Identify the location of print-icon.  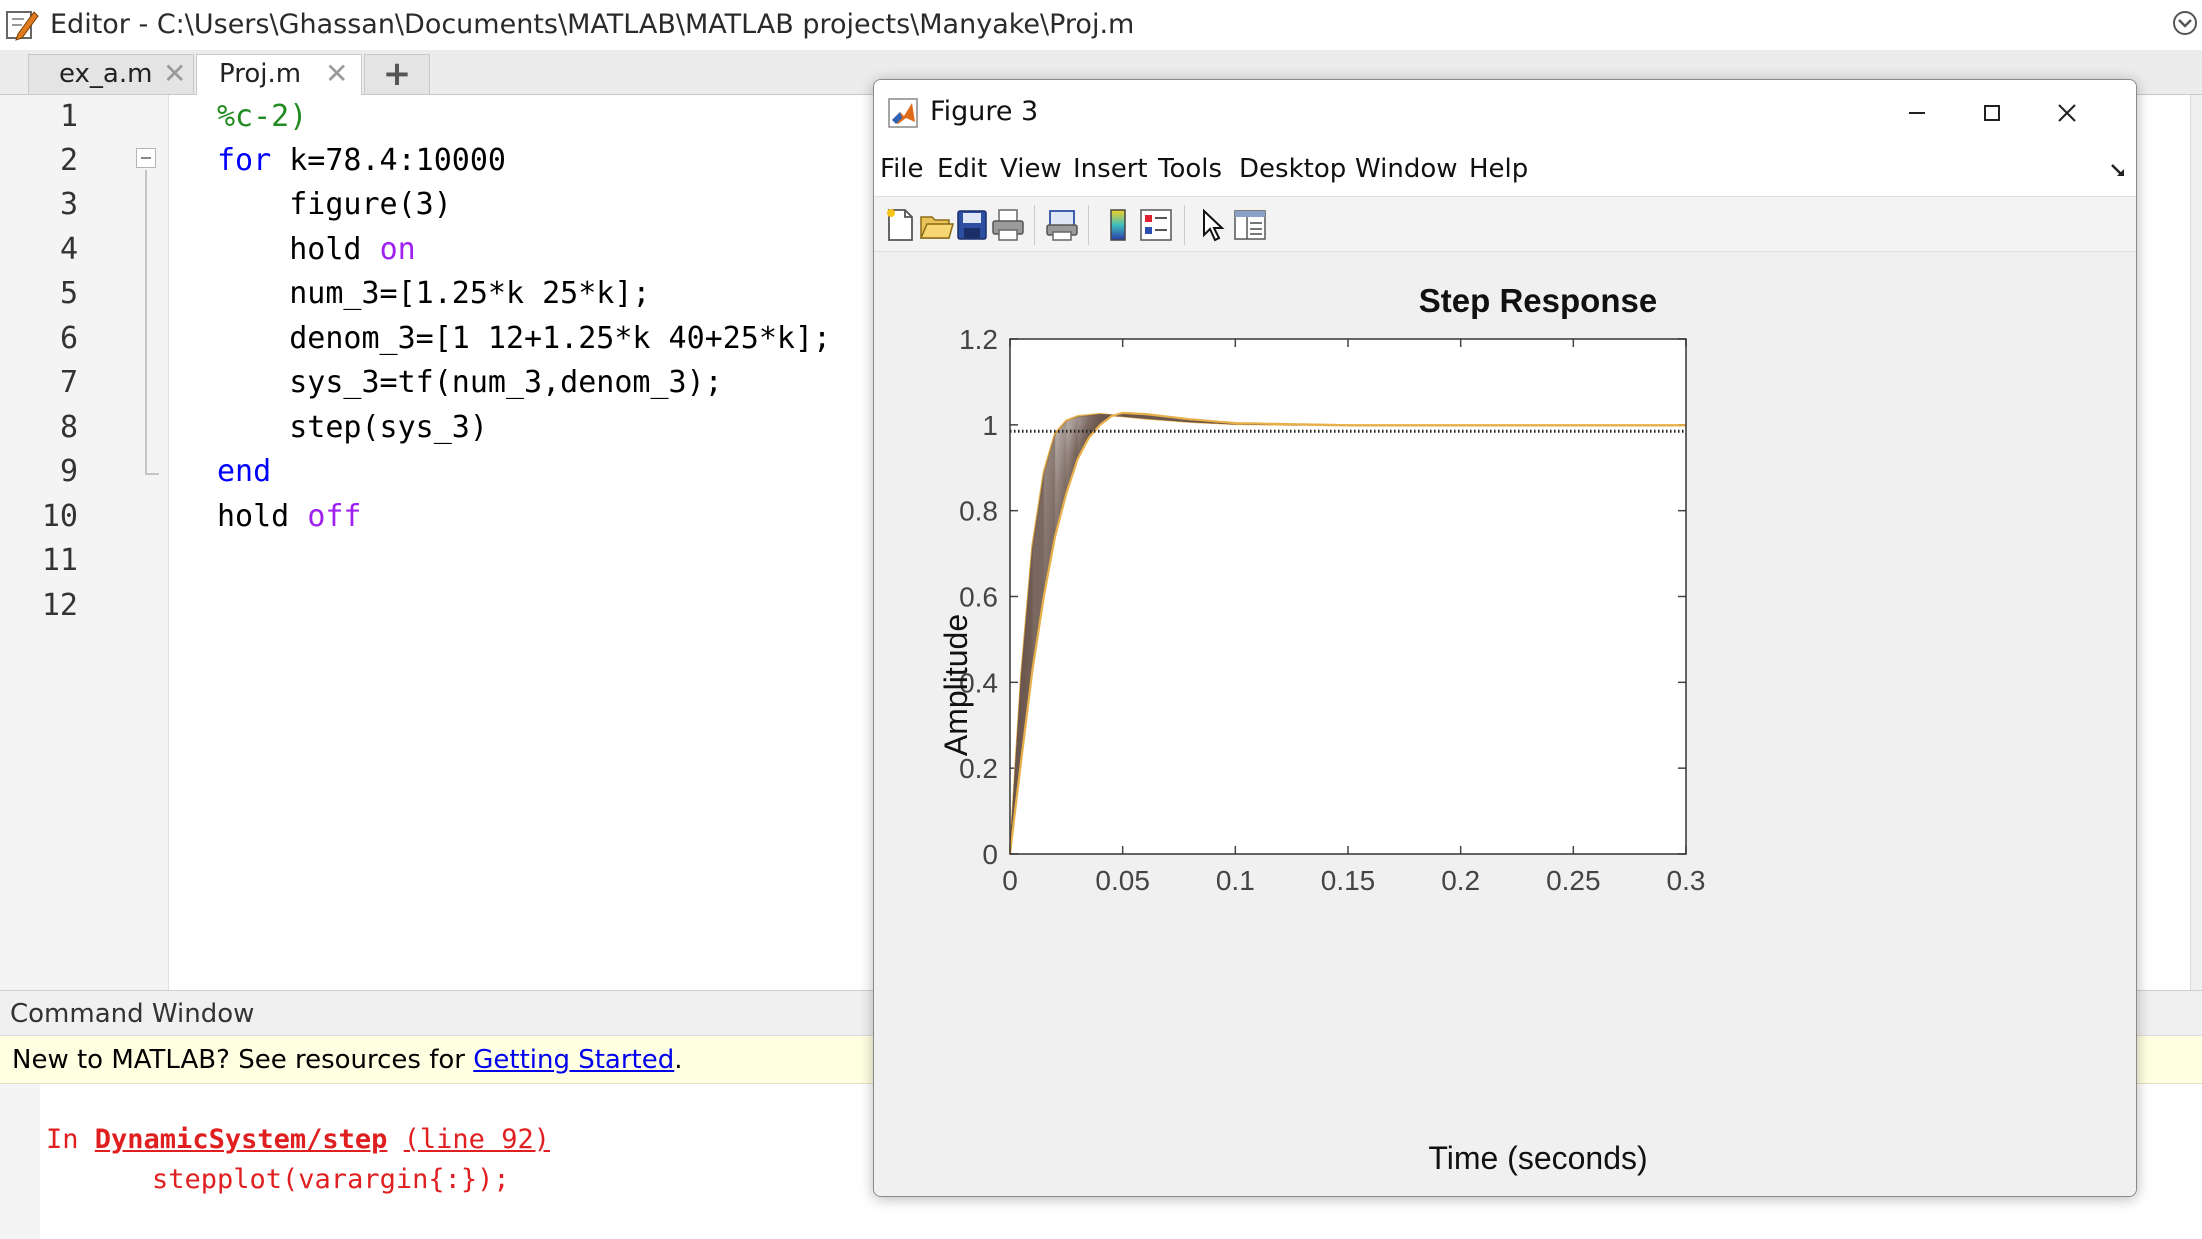
(1008, 225).